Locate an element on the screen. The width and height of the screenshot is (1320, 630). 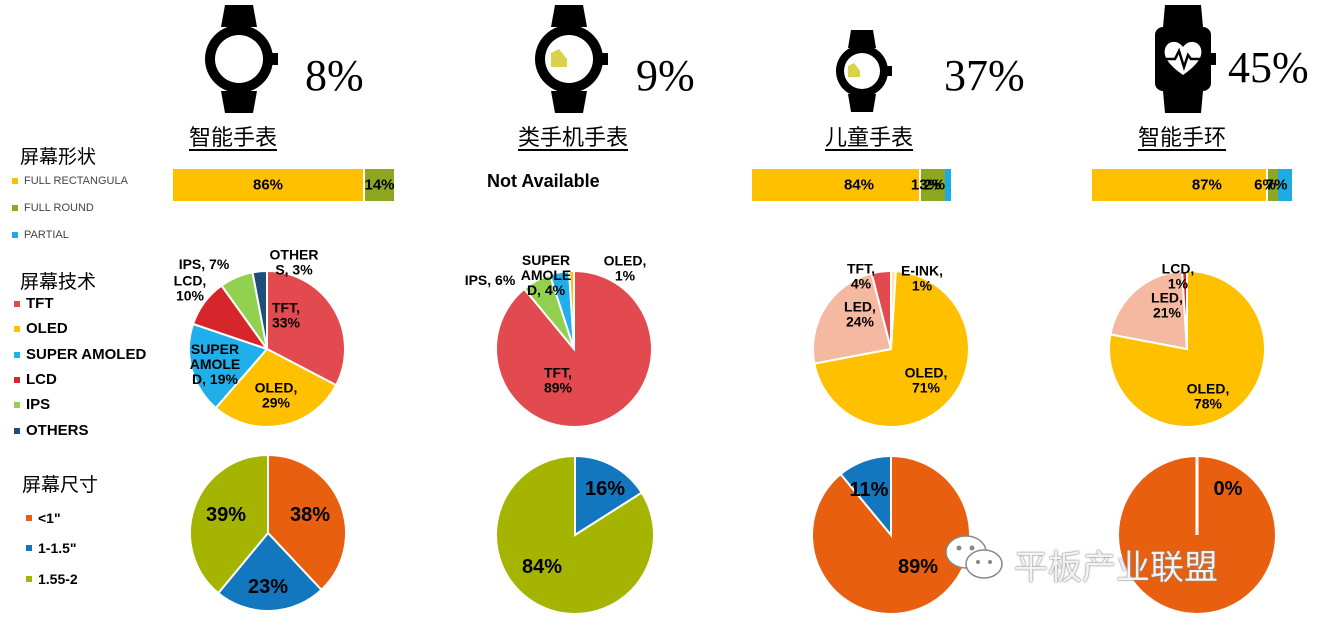
section-title-size: 屏幕尺寸 is located at coordinates (60, 485).